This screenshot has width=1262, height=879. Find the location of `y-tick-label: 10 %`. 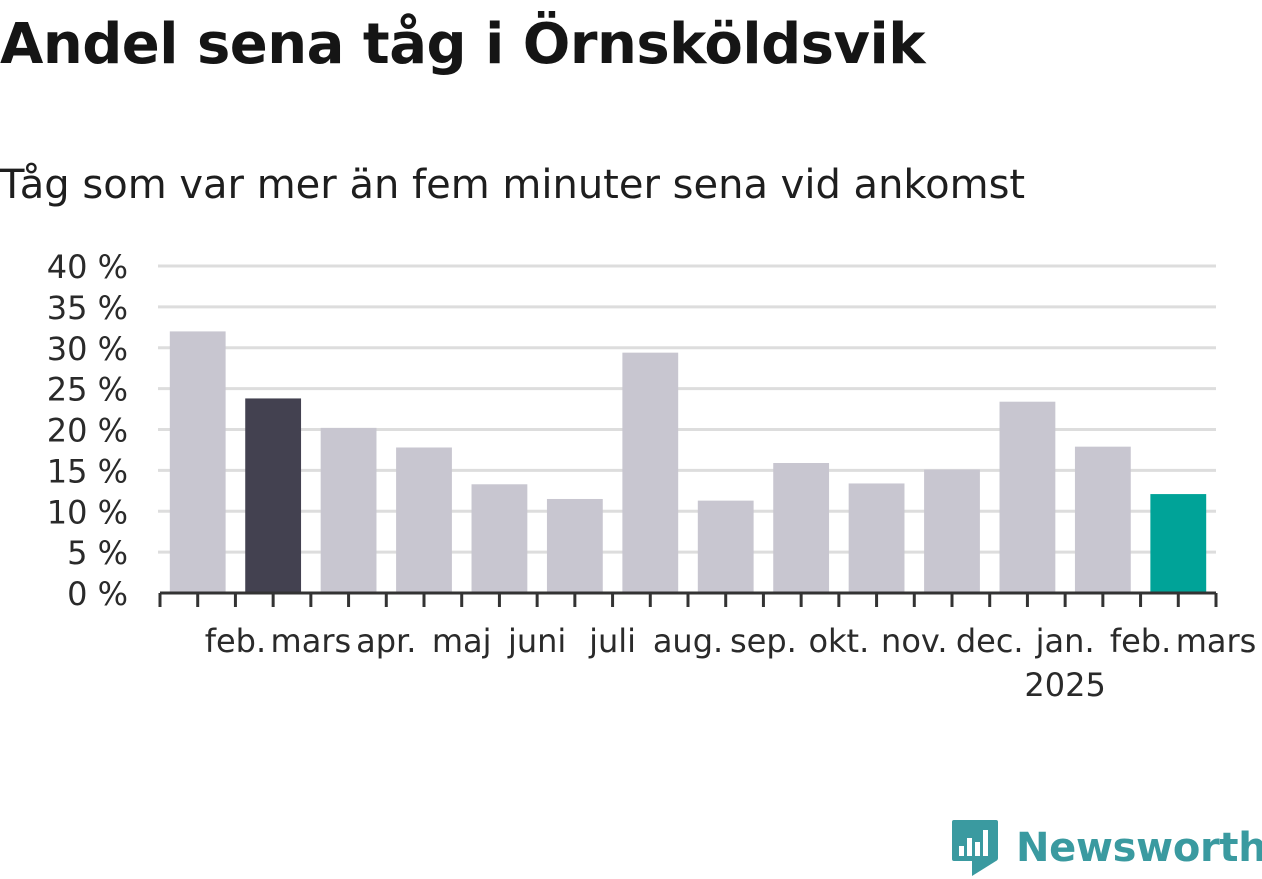

y-tick-label: 10 % is located at coordinates (87, 512).